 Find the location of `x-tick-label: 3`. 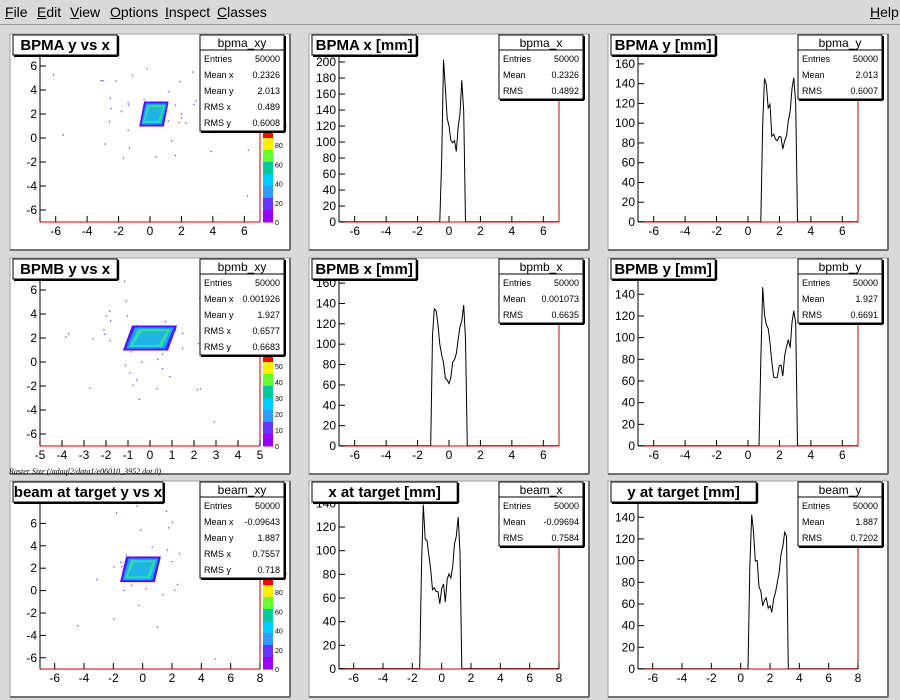

x-tick-label: 3 is located at coordinates (216, 455).